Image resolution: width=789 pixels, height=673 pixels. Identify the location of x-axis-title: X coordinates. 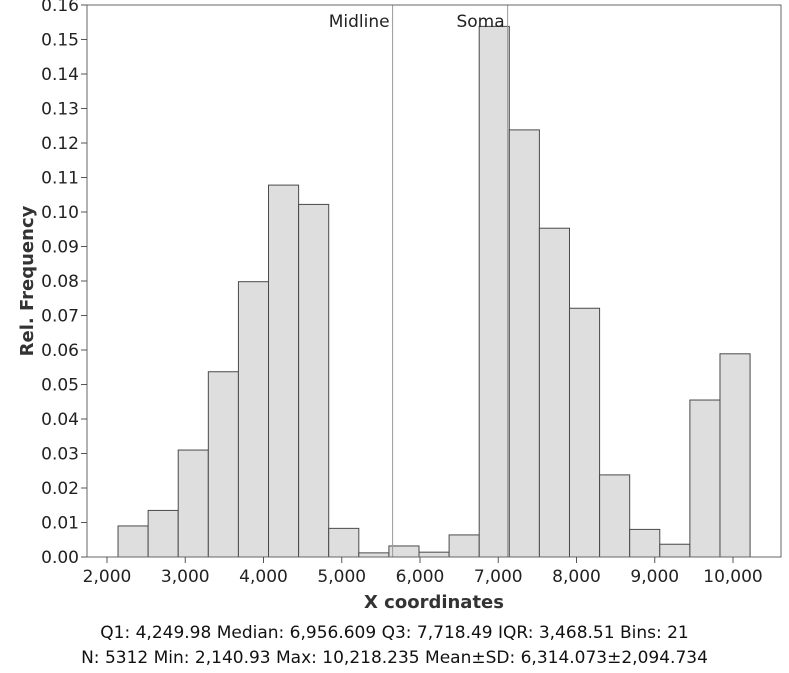
(434, 602).